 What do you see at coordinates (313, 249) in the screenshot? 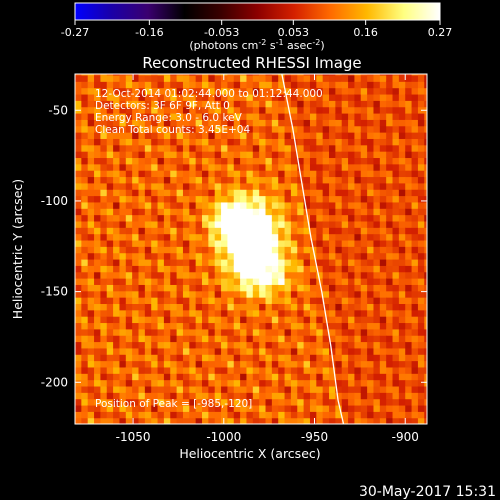
I see `solar-limb-line` at bounding box center [313, 249].